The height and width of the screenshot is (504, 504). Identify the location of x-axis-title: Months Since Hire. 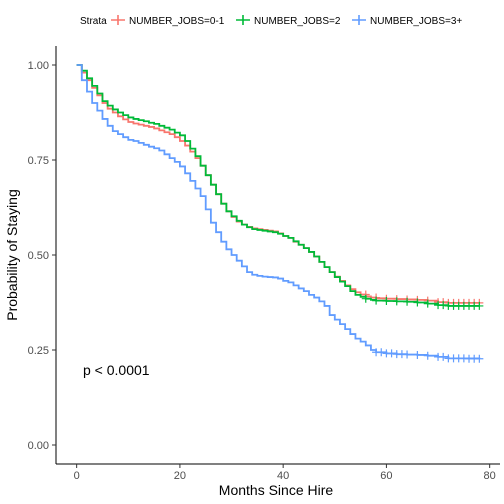
(276, 490).